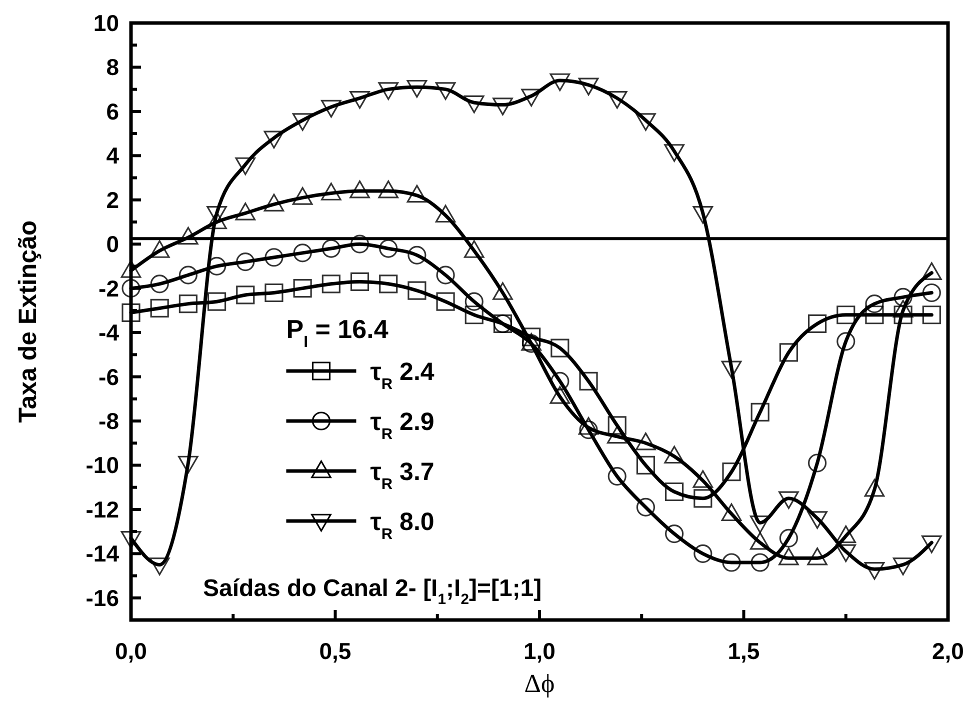 The width and height of the screenshot is (973, 702). What do you see at coordinates (402, 525) in the screenshot?
I see `legend-label: τ$_{R}$ 8.0` at bounding box center [402, 525].